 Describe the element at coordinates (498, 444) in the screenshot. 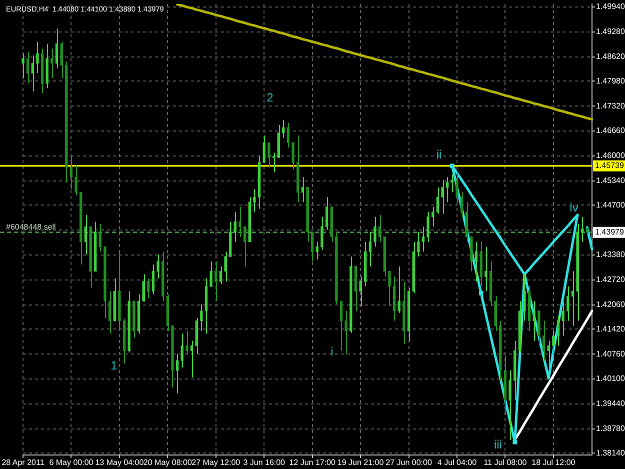

I see `annotation: iii` at that location.